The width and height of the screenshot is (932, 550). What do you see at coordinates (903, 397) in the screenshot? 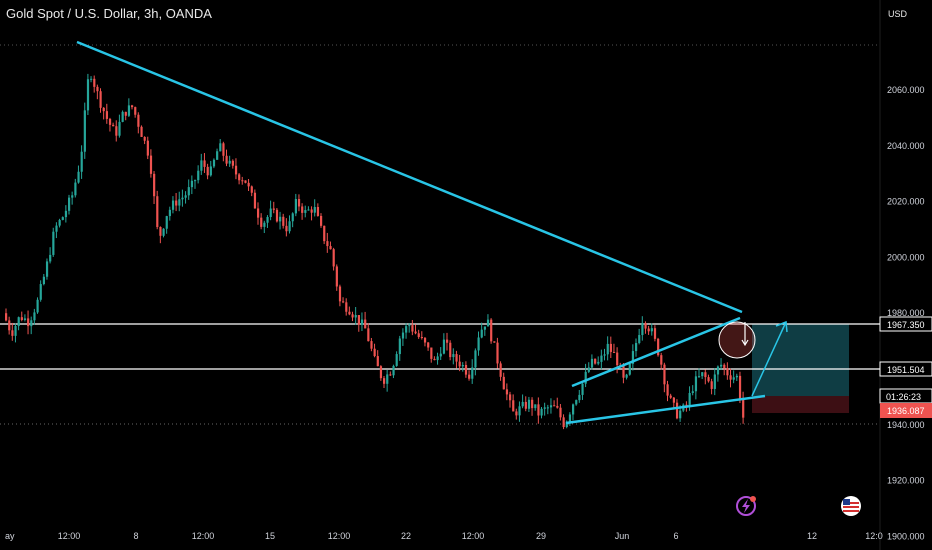
I see `countdown-text: 01:26:23` at bounding box center [903, 397].